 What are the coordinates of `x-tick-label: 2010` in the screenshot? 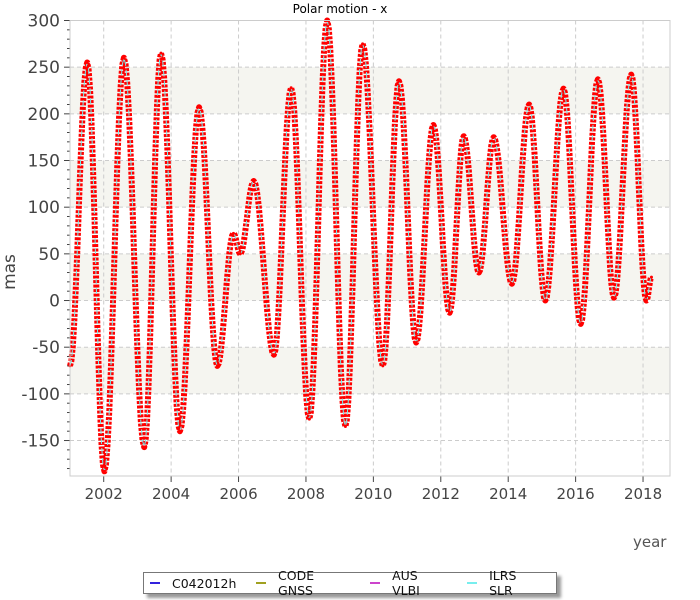 It's located at (373, 494).